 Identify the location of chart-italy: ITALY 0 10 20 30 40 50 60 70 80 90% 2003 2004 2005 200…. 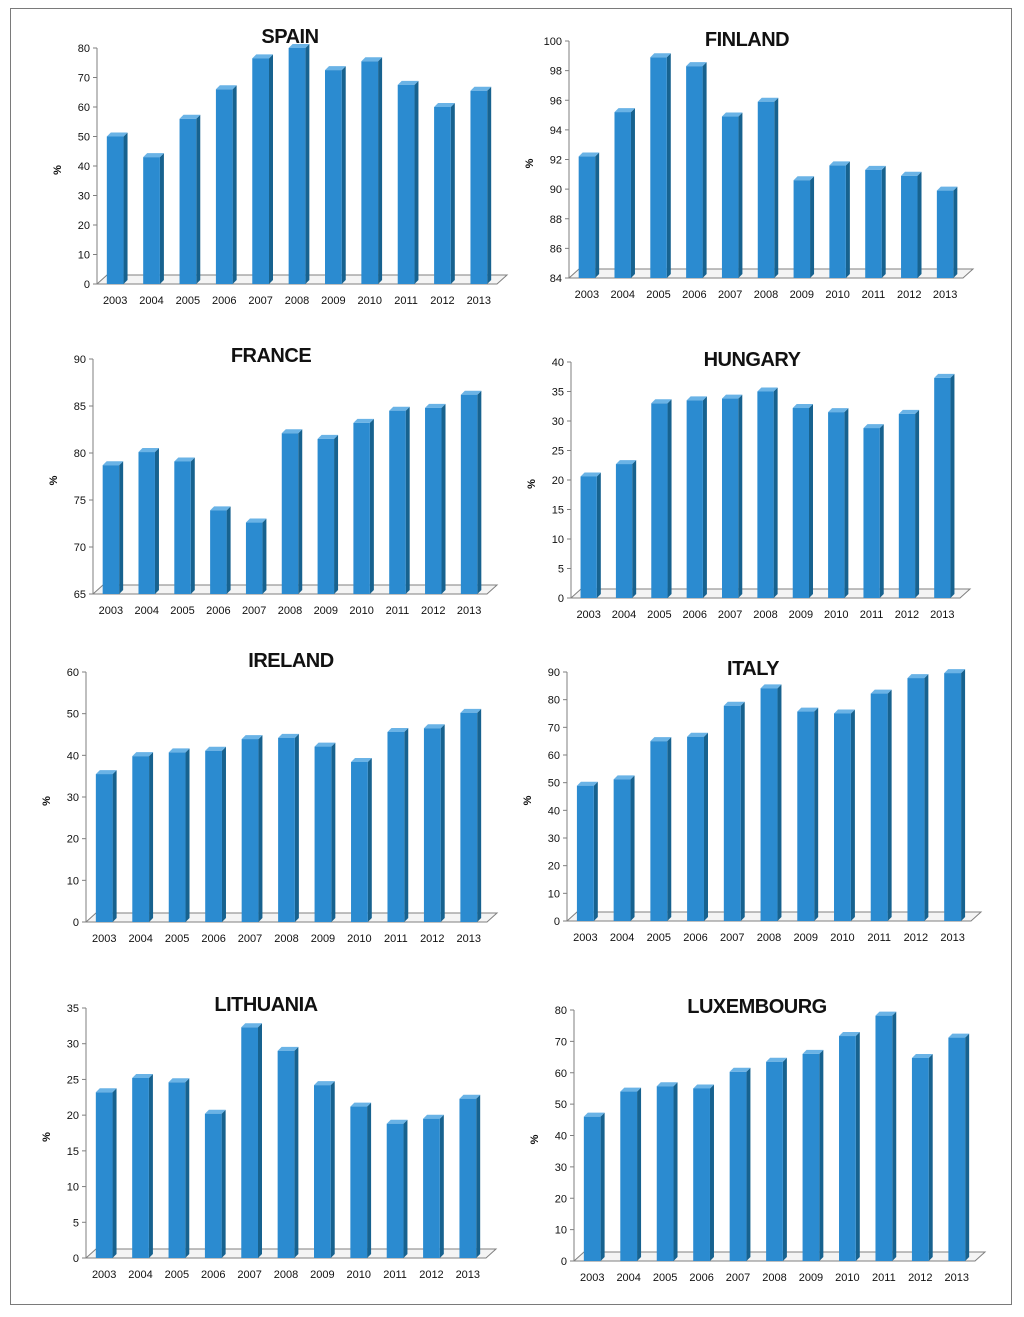
(752, 801).